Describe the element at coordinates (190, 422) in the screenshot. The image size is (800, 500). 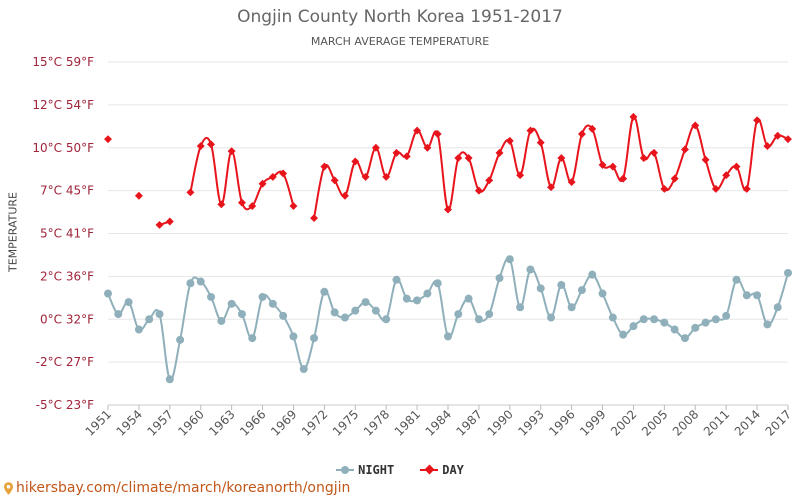
I see `x-tick-label: 1960` at that location.